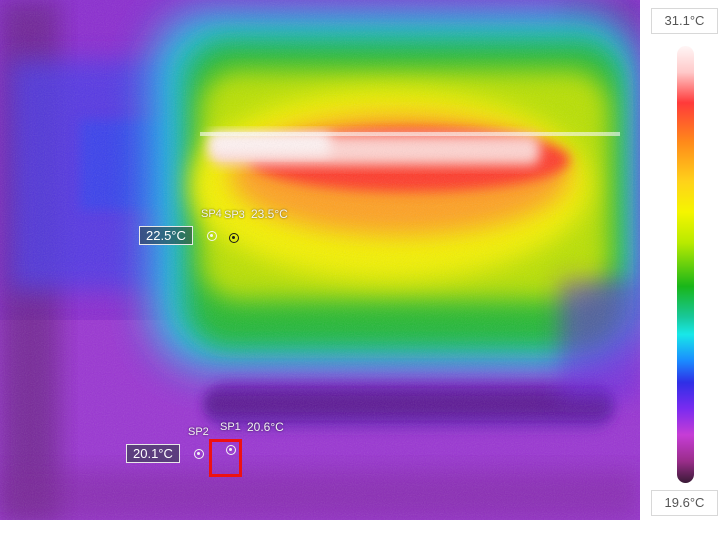 This screenshot has width=720, height=555. I want to click on spot-label-sp2: SP2, so click(198, 432).